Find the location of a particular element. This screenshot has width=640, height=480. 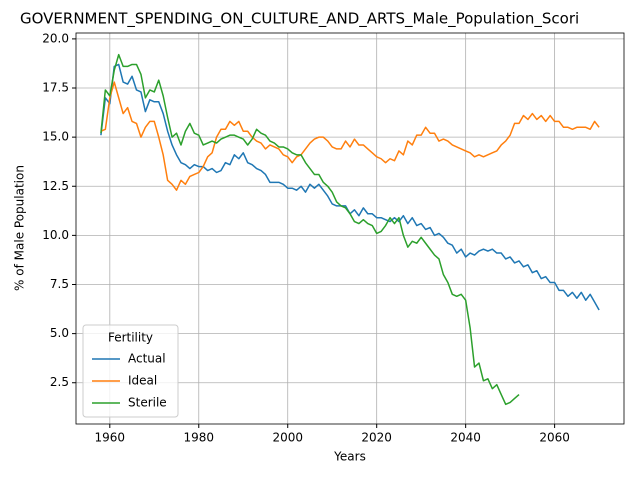

y-tick-label: 7.5 is located at coordinates (59, 284).